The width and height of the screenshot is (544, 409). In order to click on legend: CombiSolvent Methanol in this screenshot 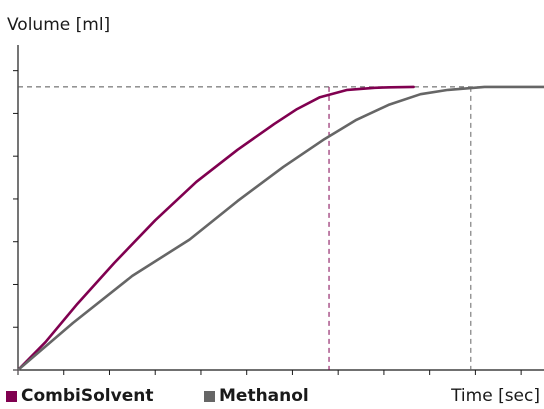, I will do `click(272, 397)`.